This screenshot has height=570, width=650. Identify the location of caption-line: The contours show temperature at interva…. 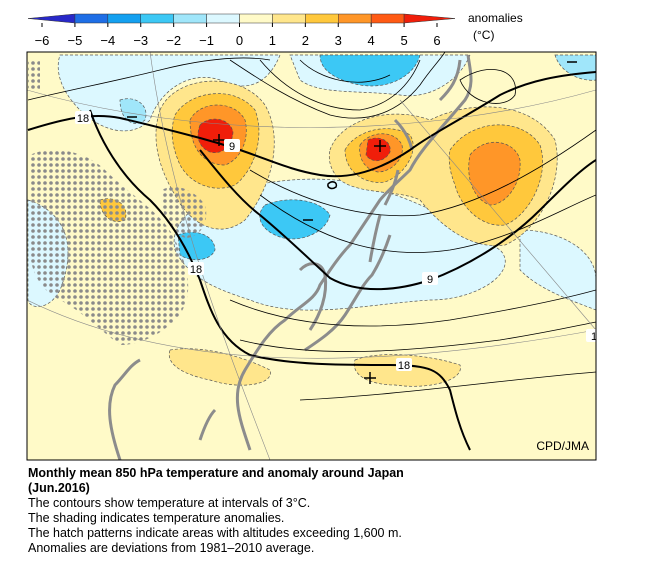
(169, 503).